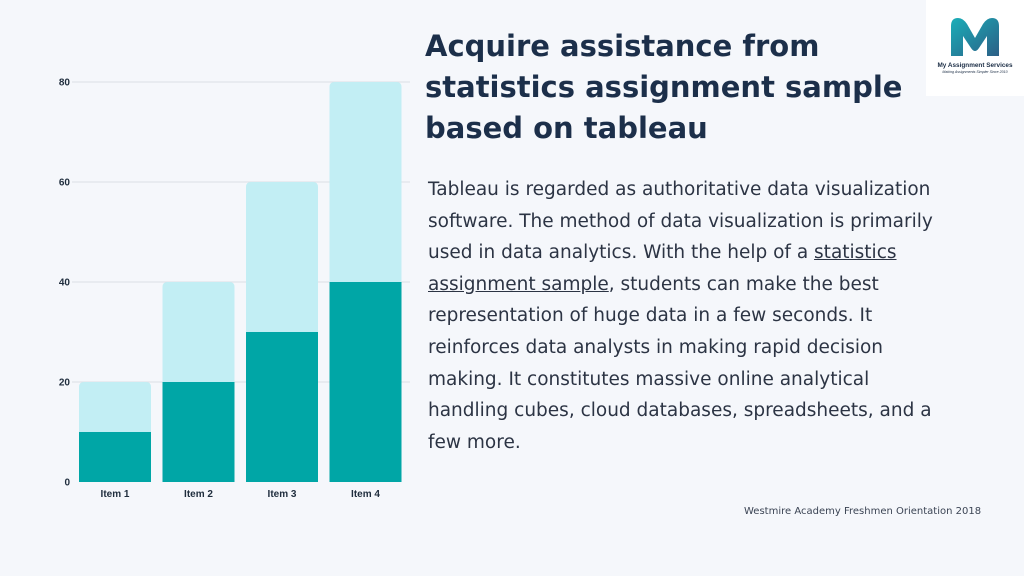 This screenshot has height=576, width=1024. I want to click on statistics-assignment-sample-link: statistics assignment sample, so click(662, 268).